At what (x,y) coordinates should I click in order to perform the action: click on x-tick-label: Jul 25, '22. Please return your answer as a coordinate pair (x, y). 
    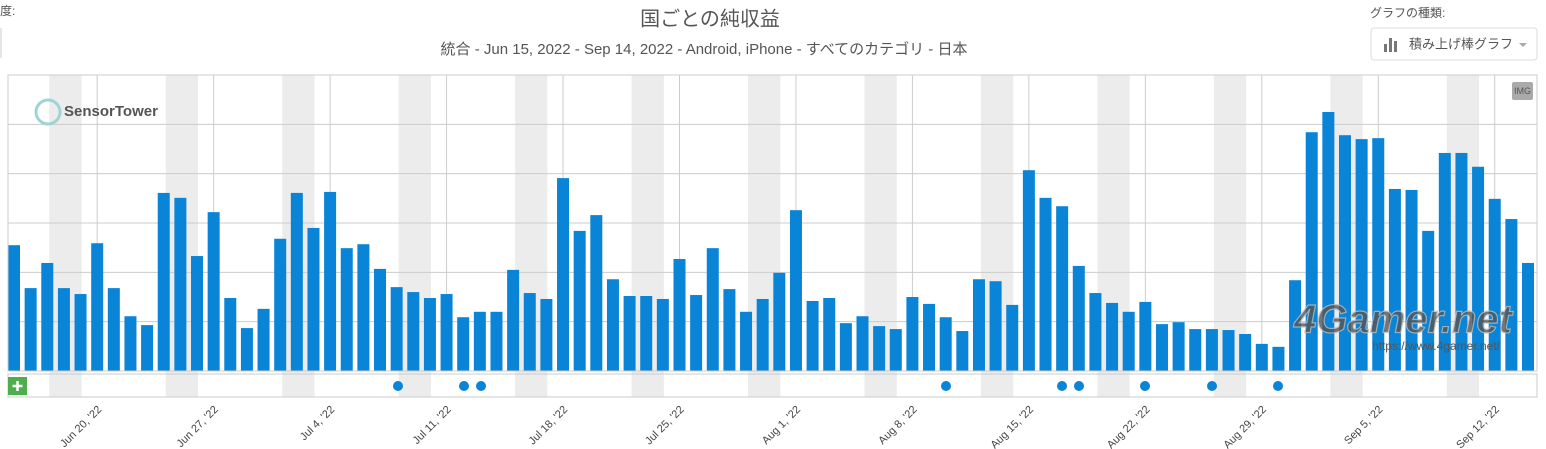
    Looking at the image, I should click on (665, 426).